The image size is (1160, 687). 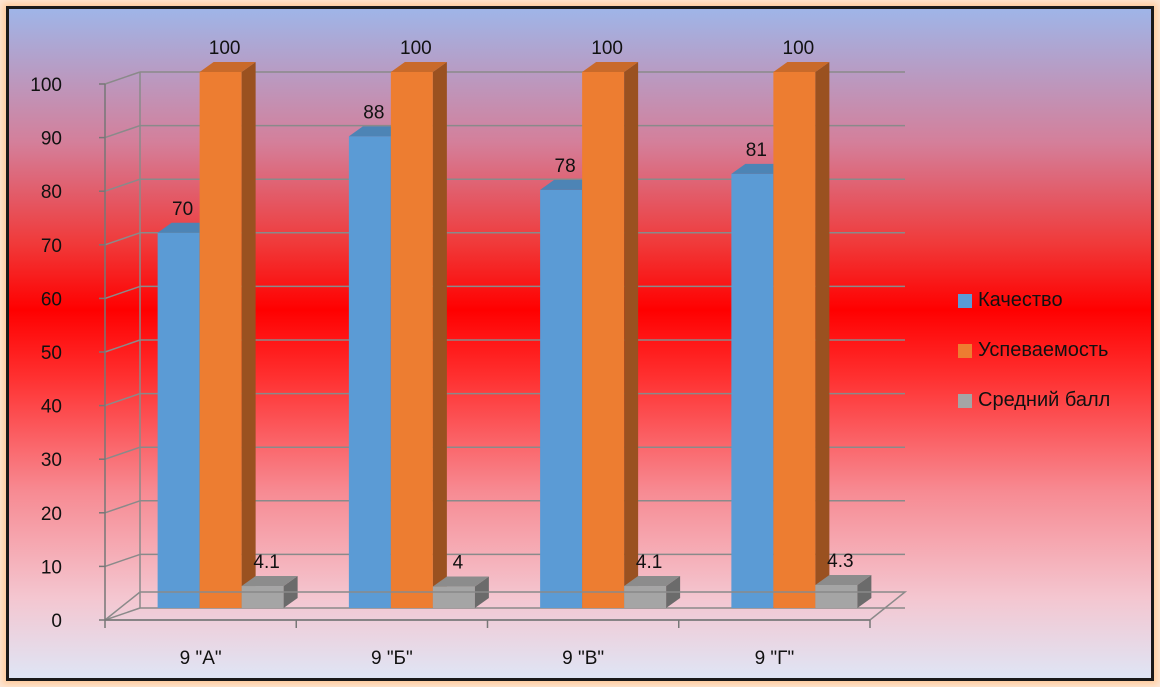 What do you see at coordinates (51, 299) in the screenshot?
I see `y-tick-label: 60` at bounding box center [51, 299].